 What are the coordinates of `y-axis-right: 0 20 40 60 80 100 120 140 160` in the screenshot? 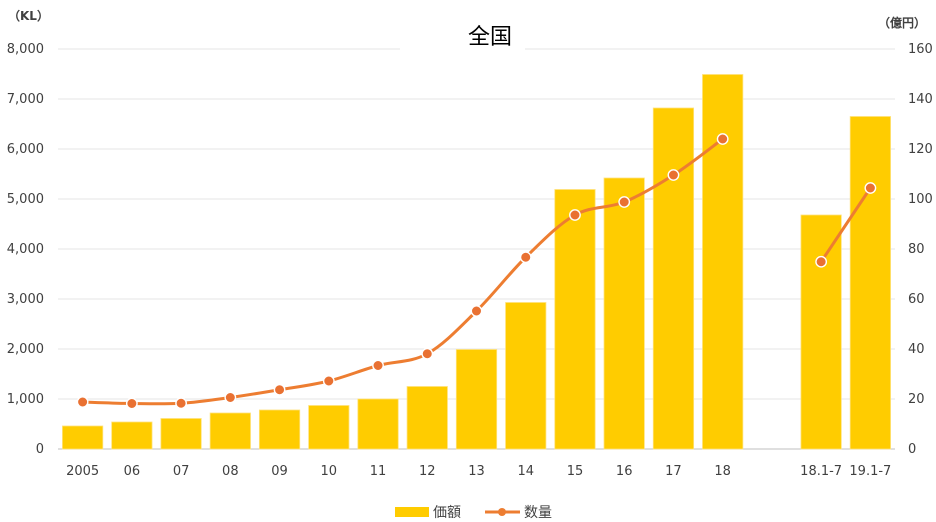 It's located at (920, 249).